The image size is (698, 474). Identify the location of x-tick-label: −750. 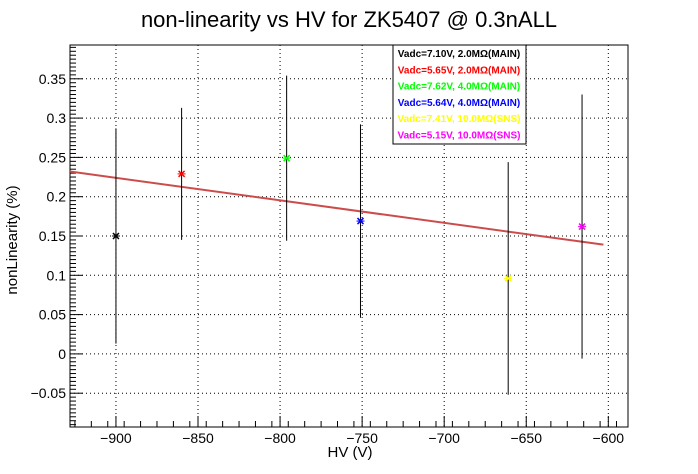
(362, 438).